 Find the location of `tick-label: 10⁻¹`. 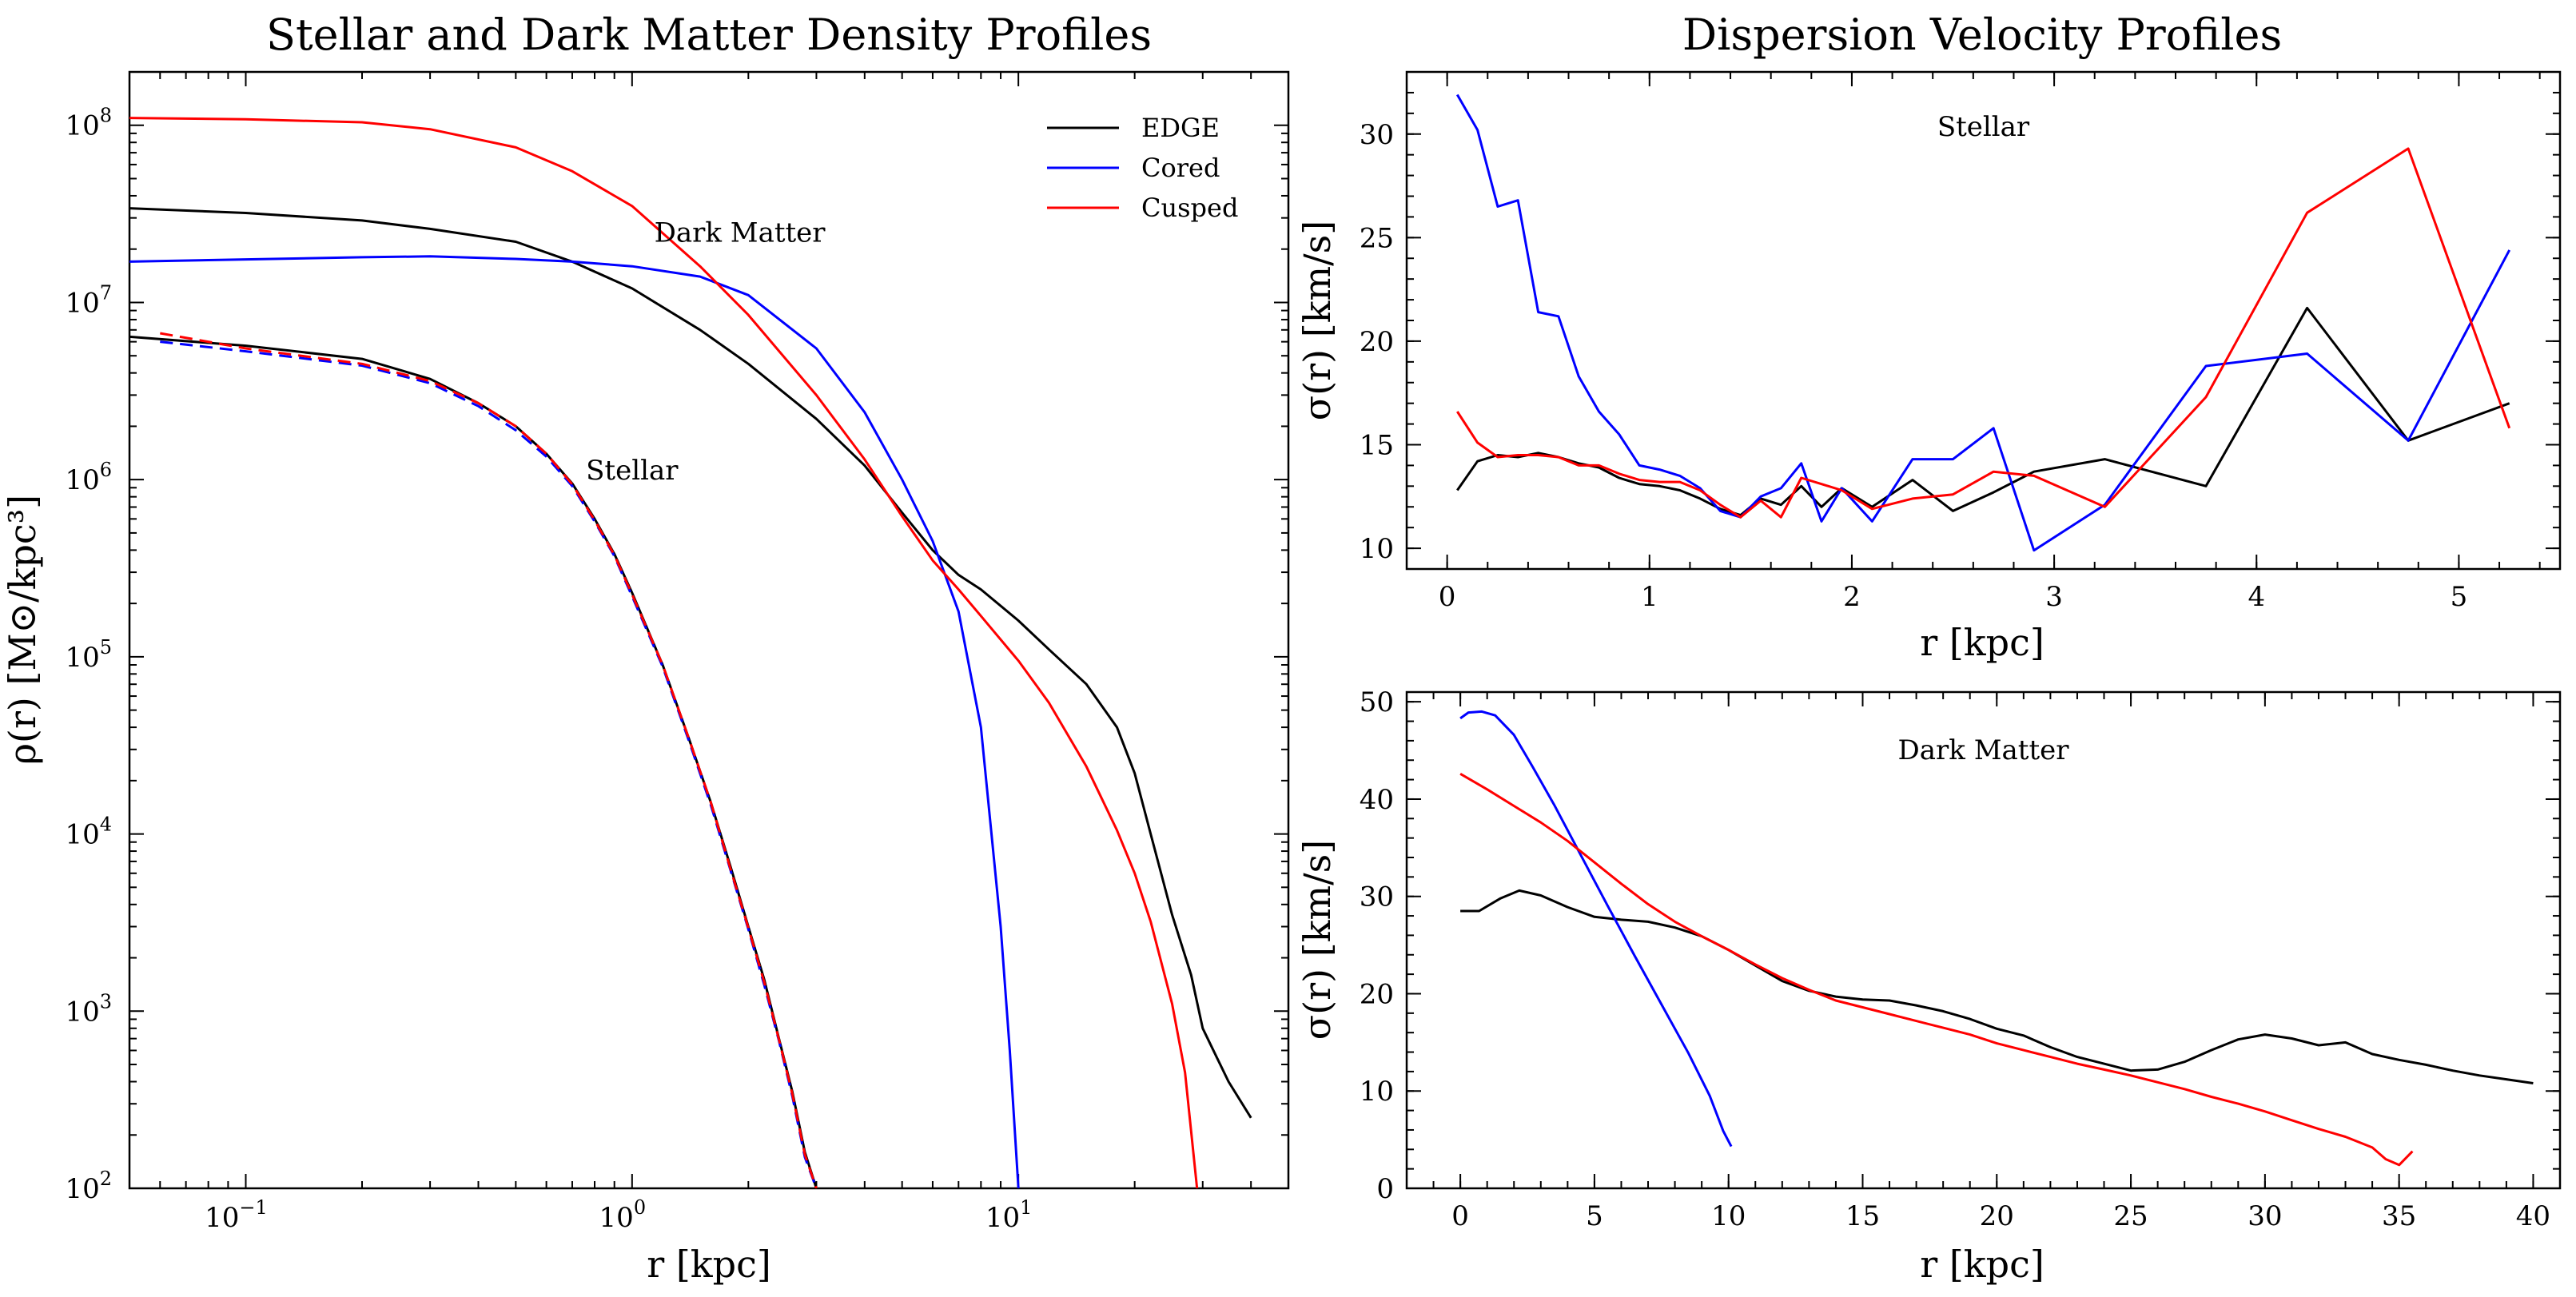

tick-label: 10⁻¹ is located at coordinates (236, 1215).